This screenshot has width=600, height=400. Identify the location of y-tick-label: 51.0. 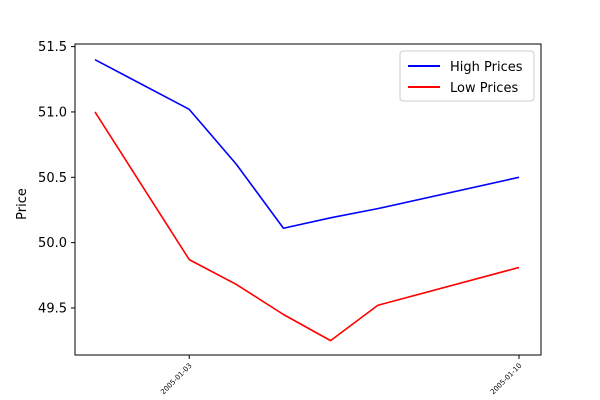
(52, 112).